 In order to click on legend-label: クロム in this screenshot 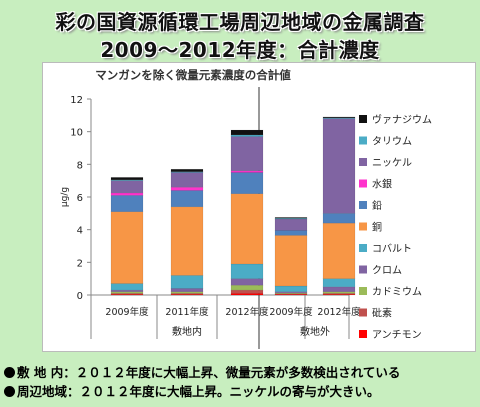, I will do `click(387, 271)`.